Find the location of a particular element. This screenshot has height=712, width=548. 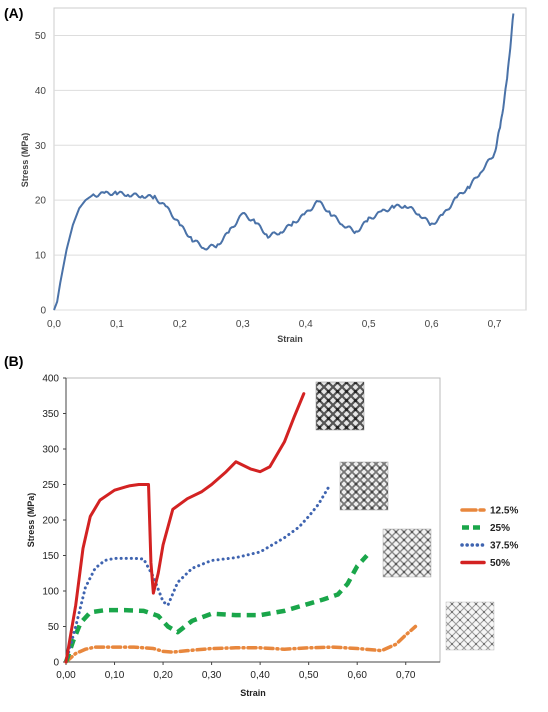

lattice-50-image is located at coordinates (340, 406).